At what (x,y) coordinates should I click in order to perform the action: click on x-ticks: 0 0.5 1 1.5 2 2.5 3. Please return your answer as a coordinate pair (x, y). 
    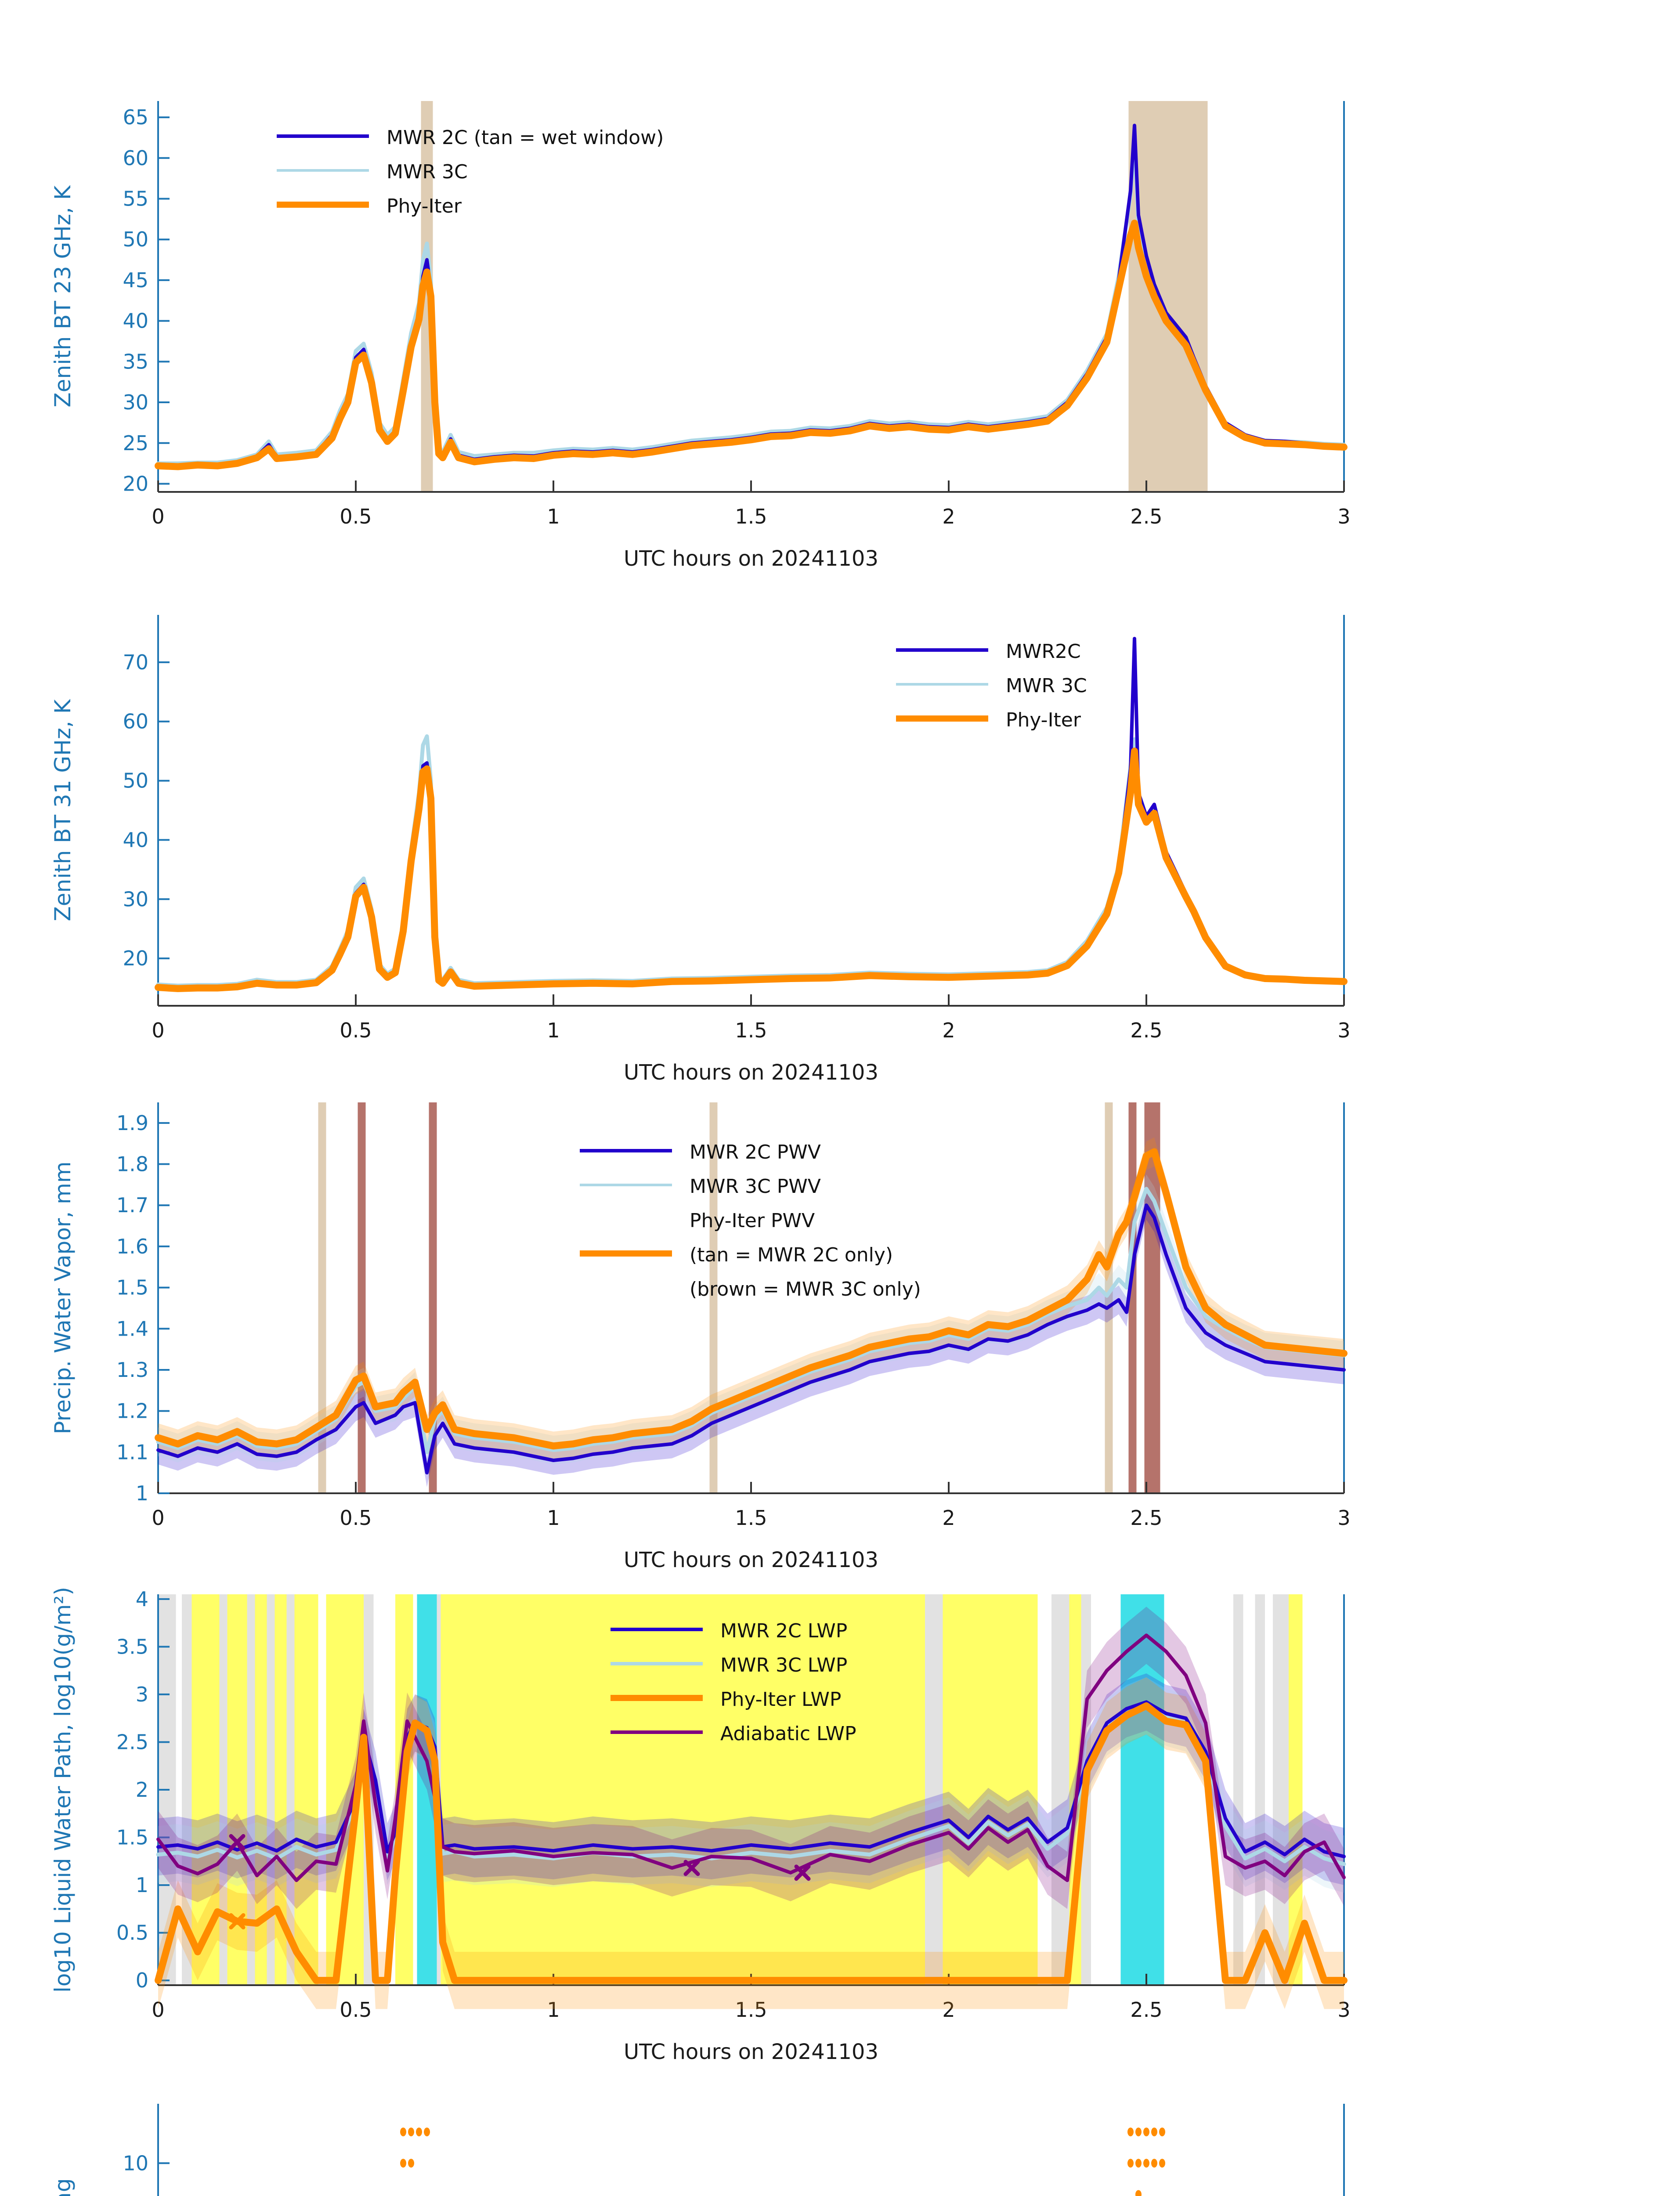
    Looking at the image, I should click on (752, 504).